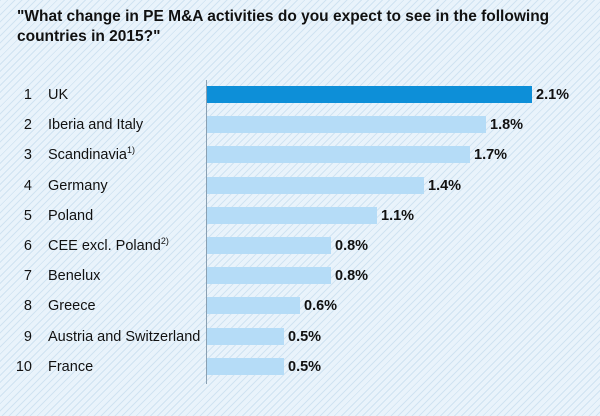  I want to click on category-label: Germany, so click(78, 186).